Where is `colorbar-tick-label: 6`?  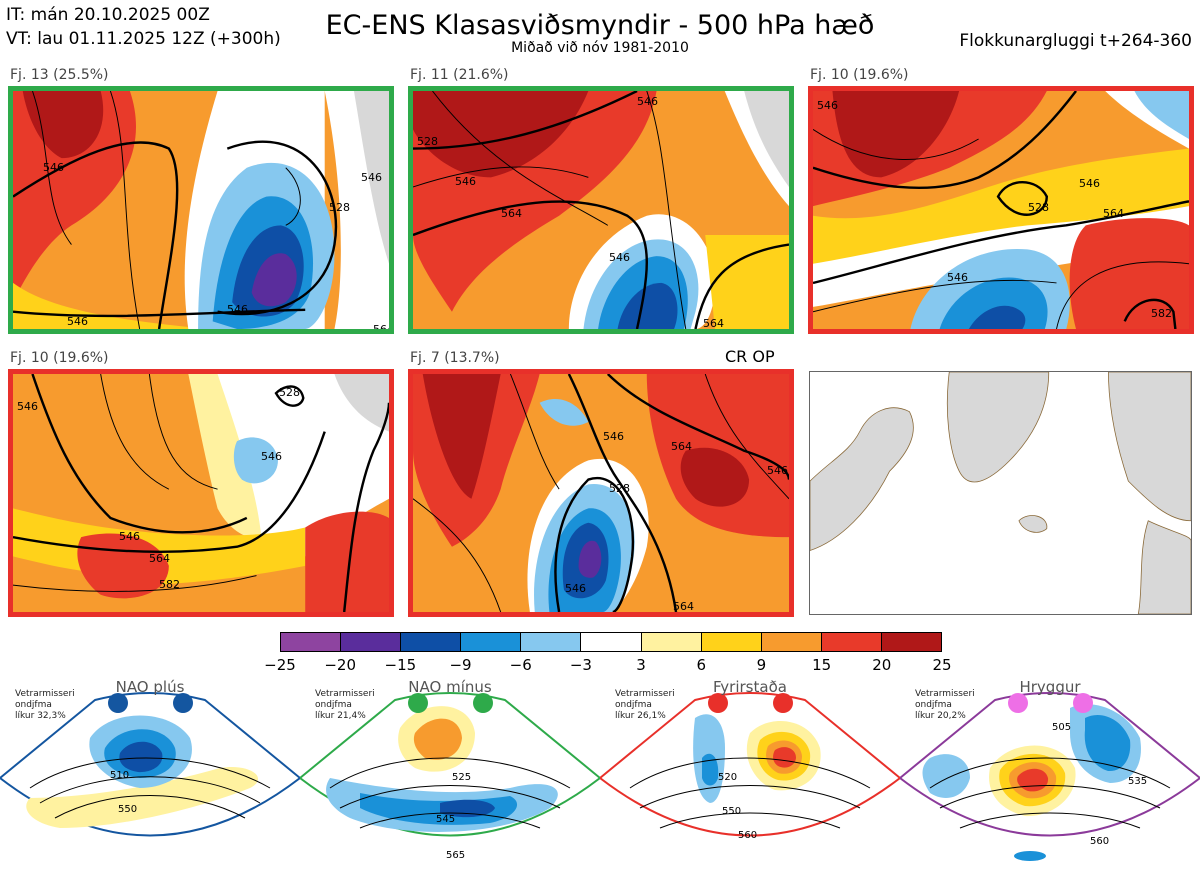 colorbar-tick-label: 6 is located at coordinates (701, 665).